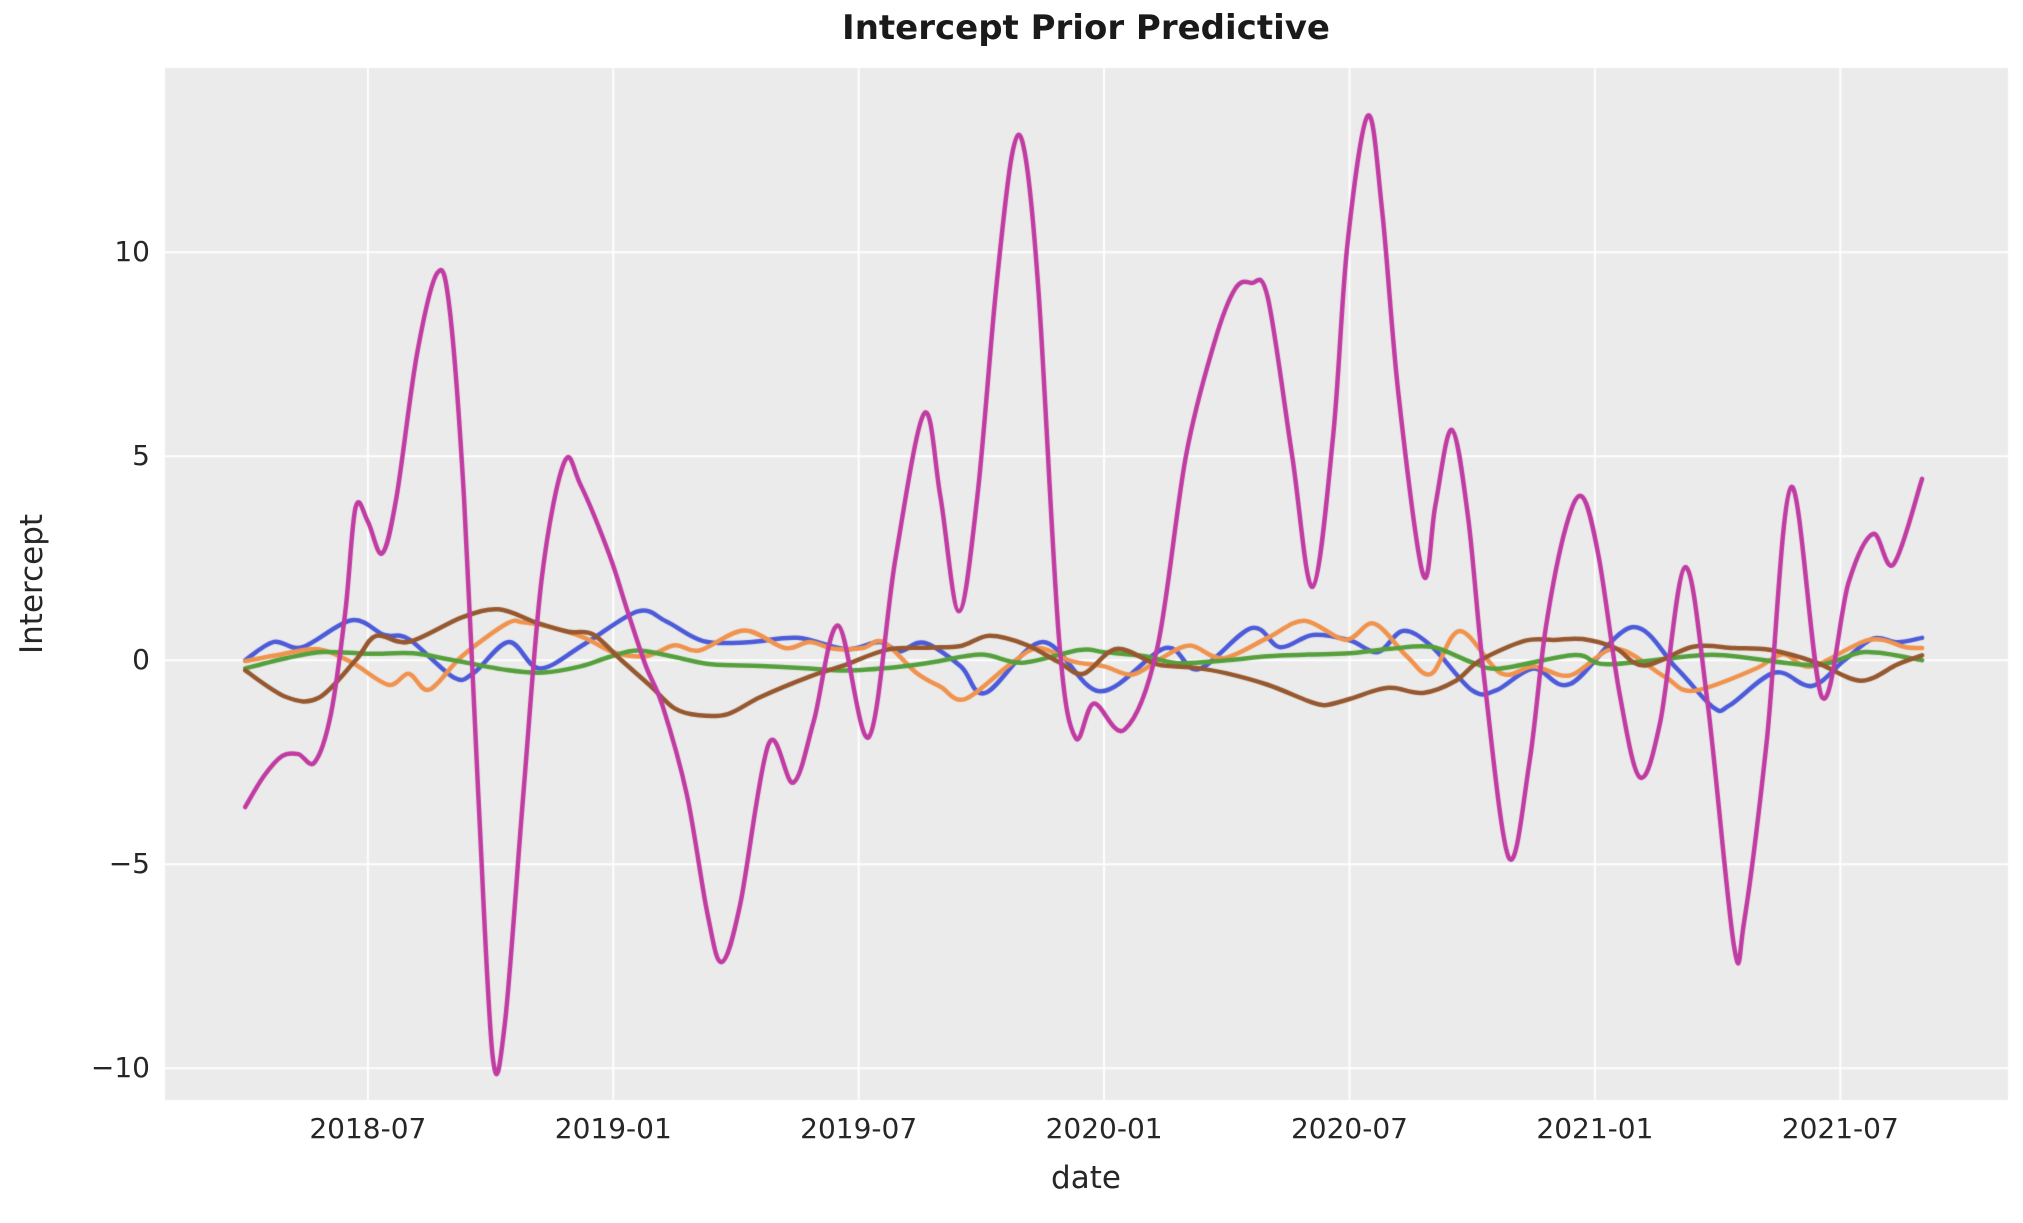  I want to click on y-tick-label: 0, so click(141, 660).